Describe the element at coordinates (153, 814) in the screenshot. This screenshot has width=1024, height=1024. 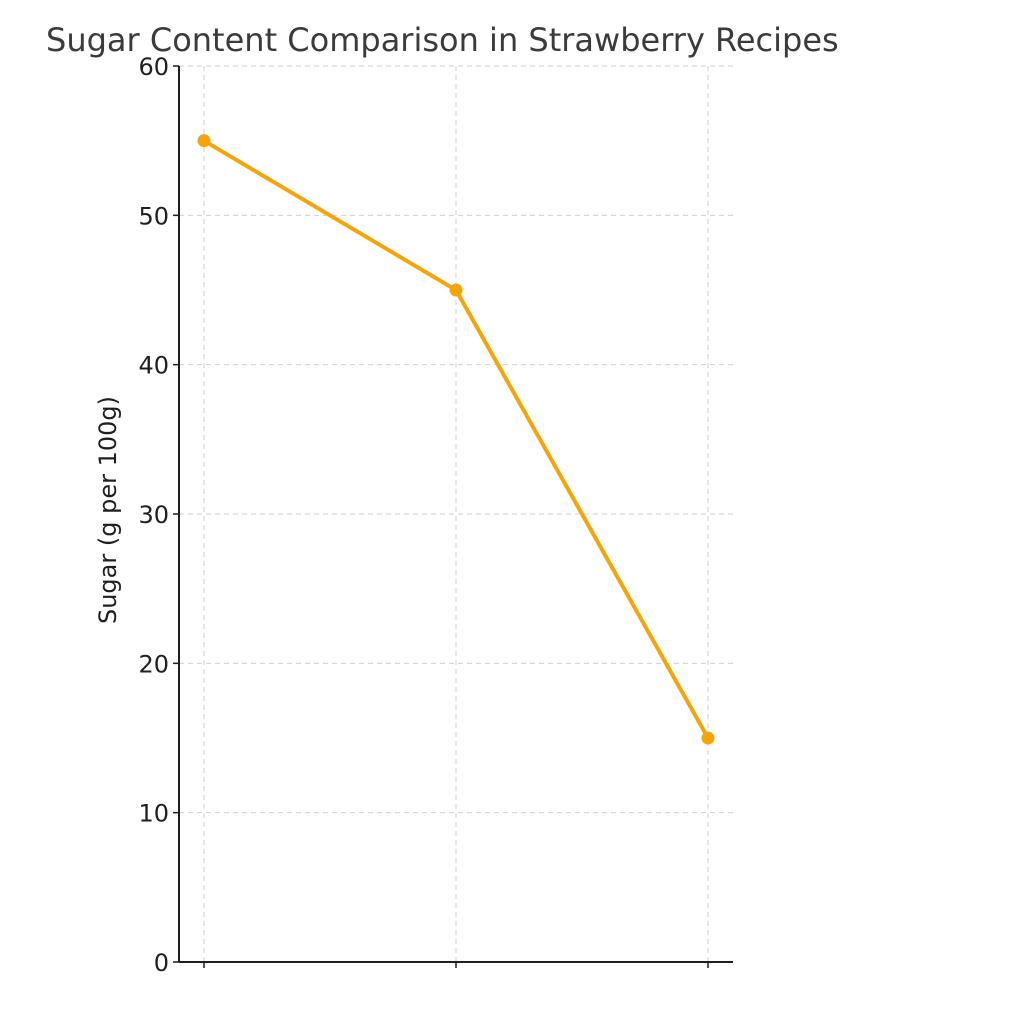
I see `y-tick-label: 10` at that location.